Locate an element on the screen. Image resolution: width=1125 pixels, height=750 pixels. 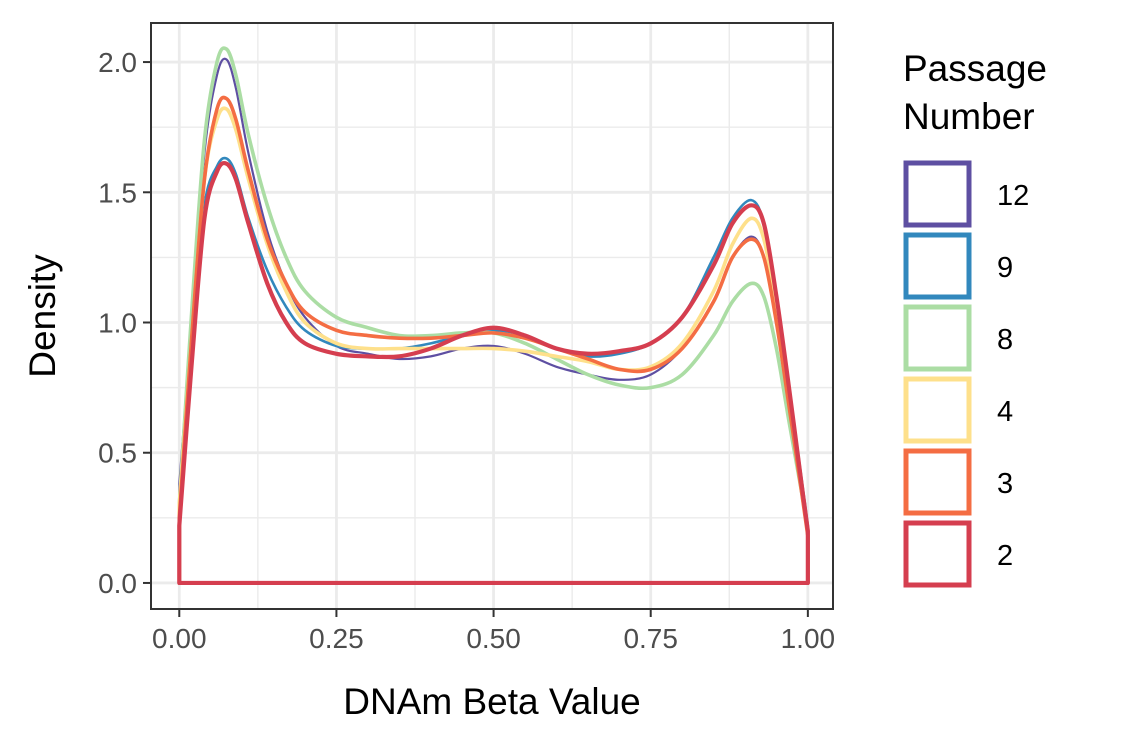
x-axis-title: DNAm Beta Value is located at coordinates (492, 701).